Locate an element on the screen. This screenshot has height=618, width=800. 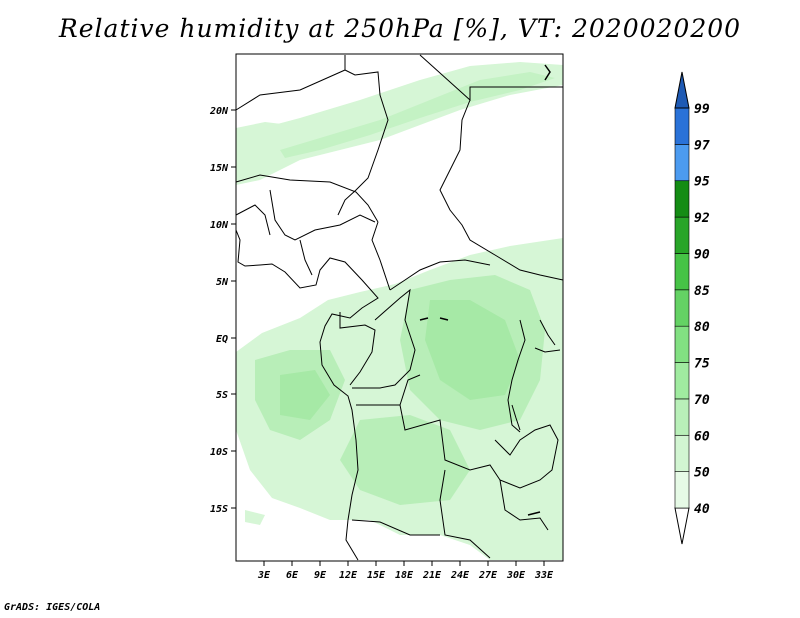
colorbar-label: 85 is located at coordinates (702, 291).